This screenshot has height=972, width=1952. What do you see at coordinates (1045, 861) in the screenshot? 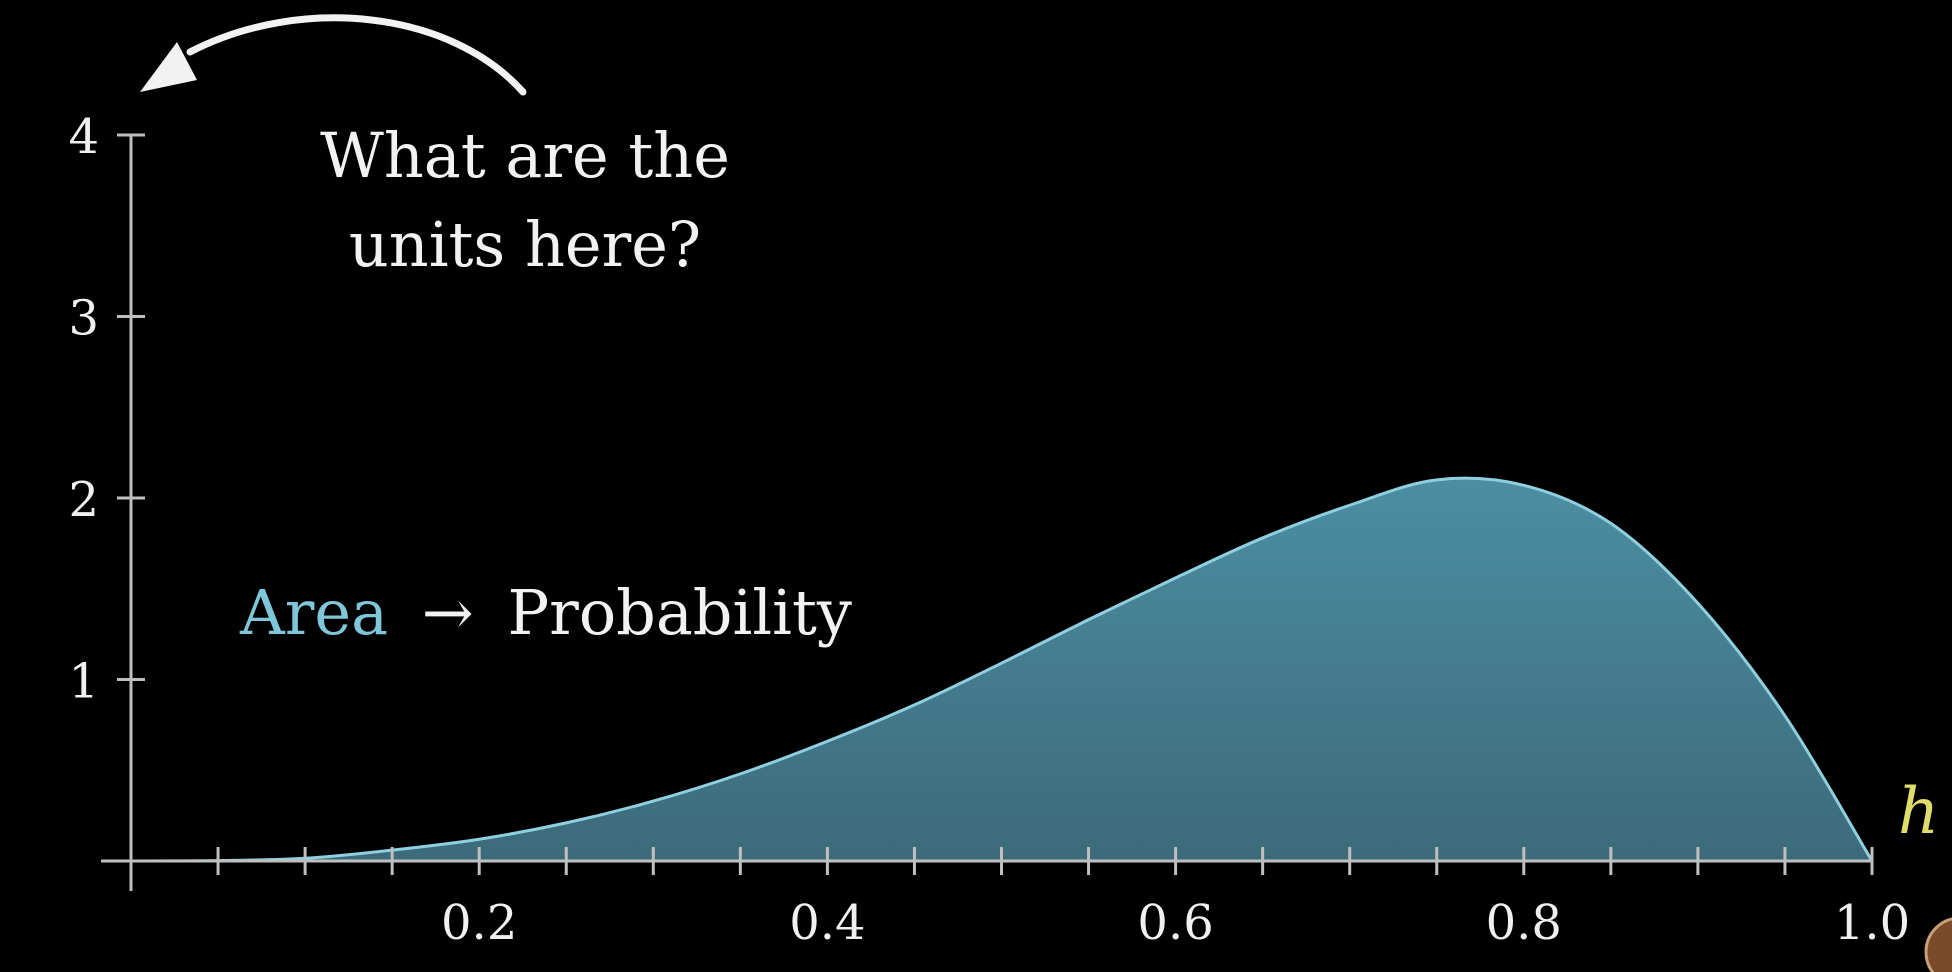
I see `x-minor-ticks` at bounding box center [1045, 861].